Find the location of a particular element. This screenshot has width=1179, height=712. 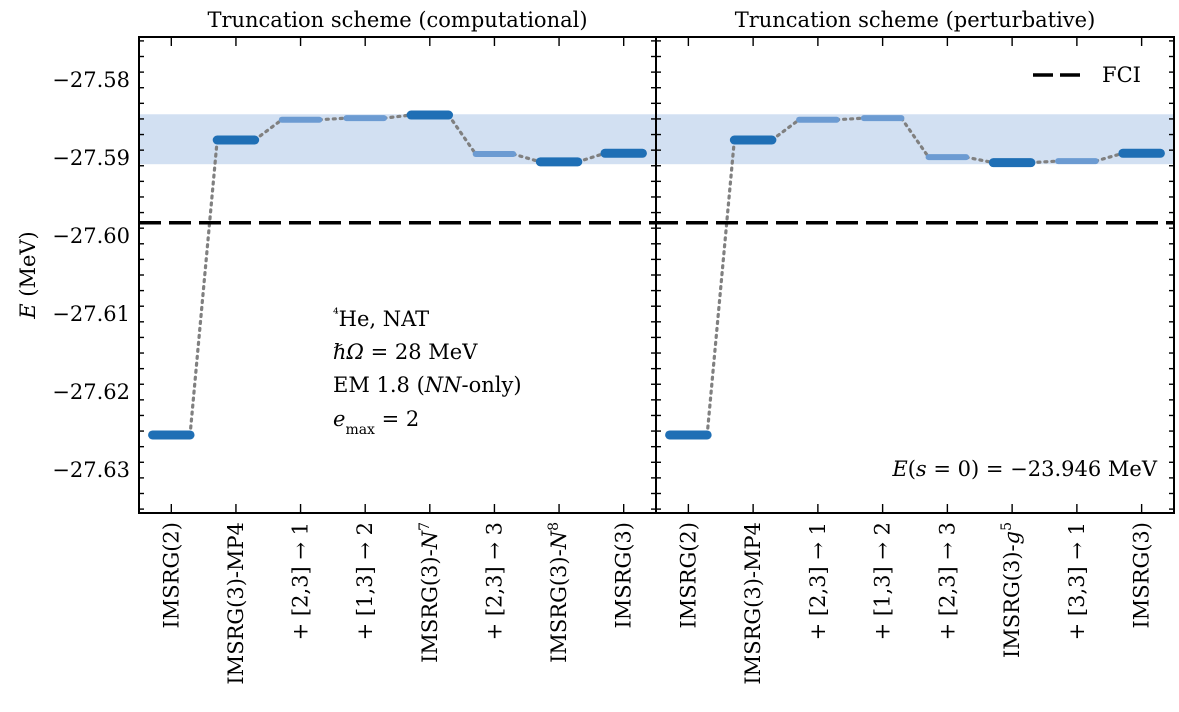

panel-title: Truncation scheme (computational) is located at coordinates (397, 20).